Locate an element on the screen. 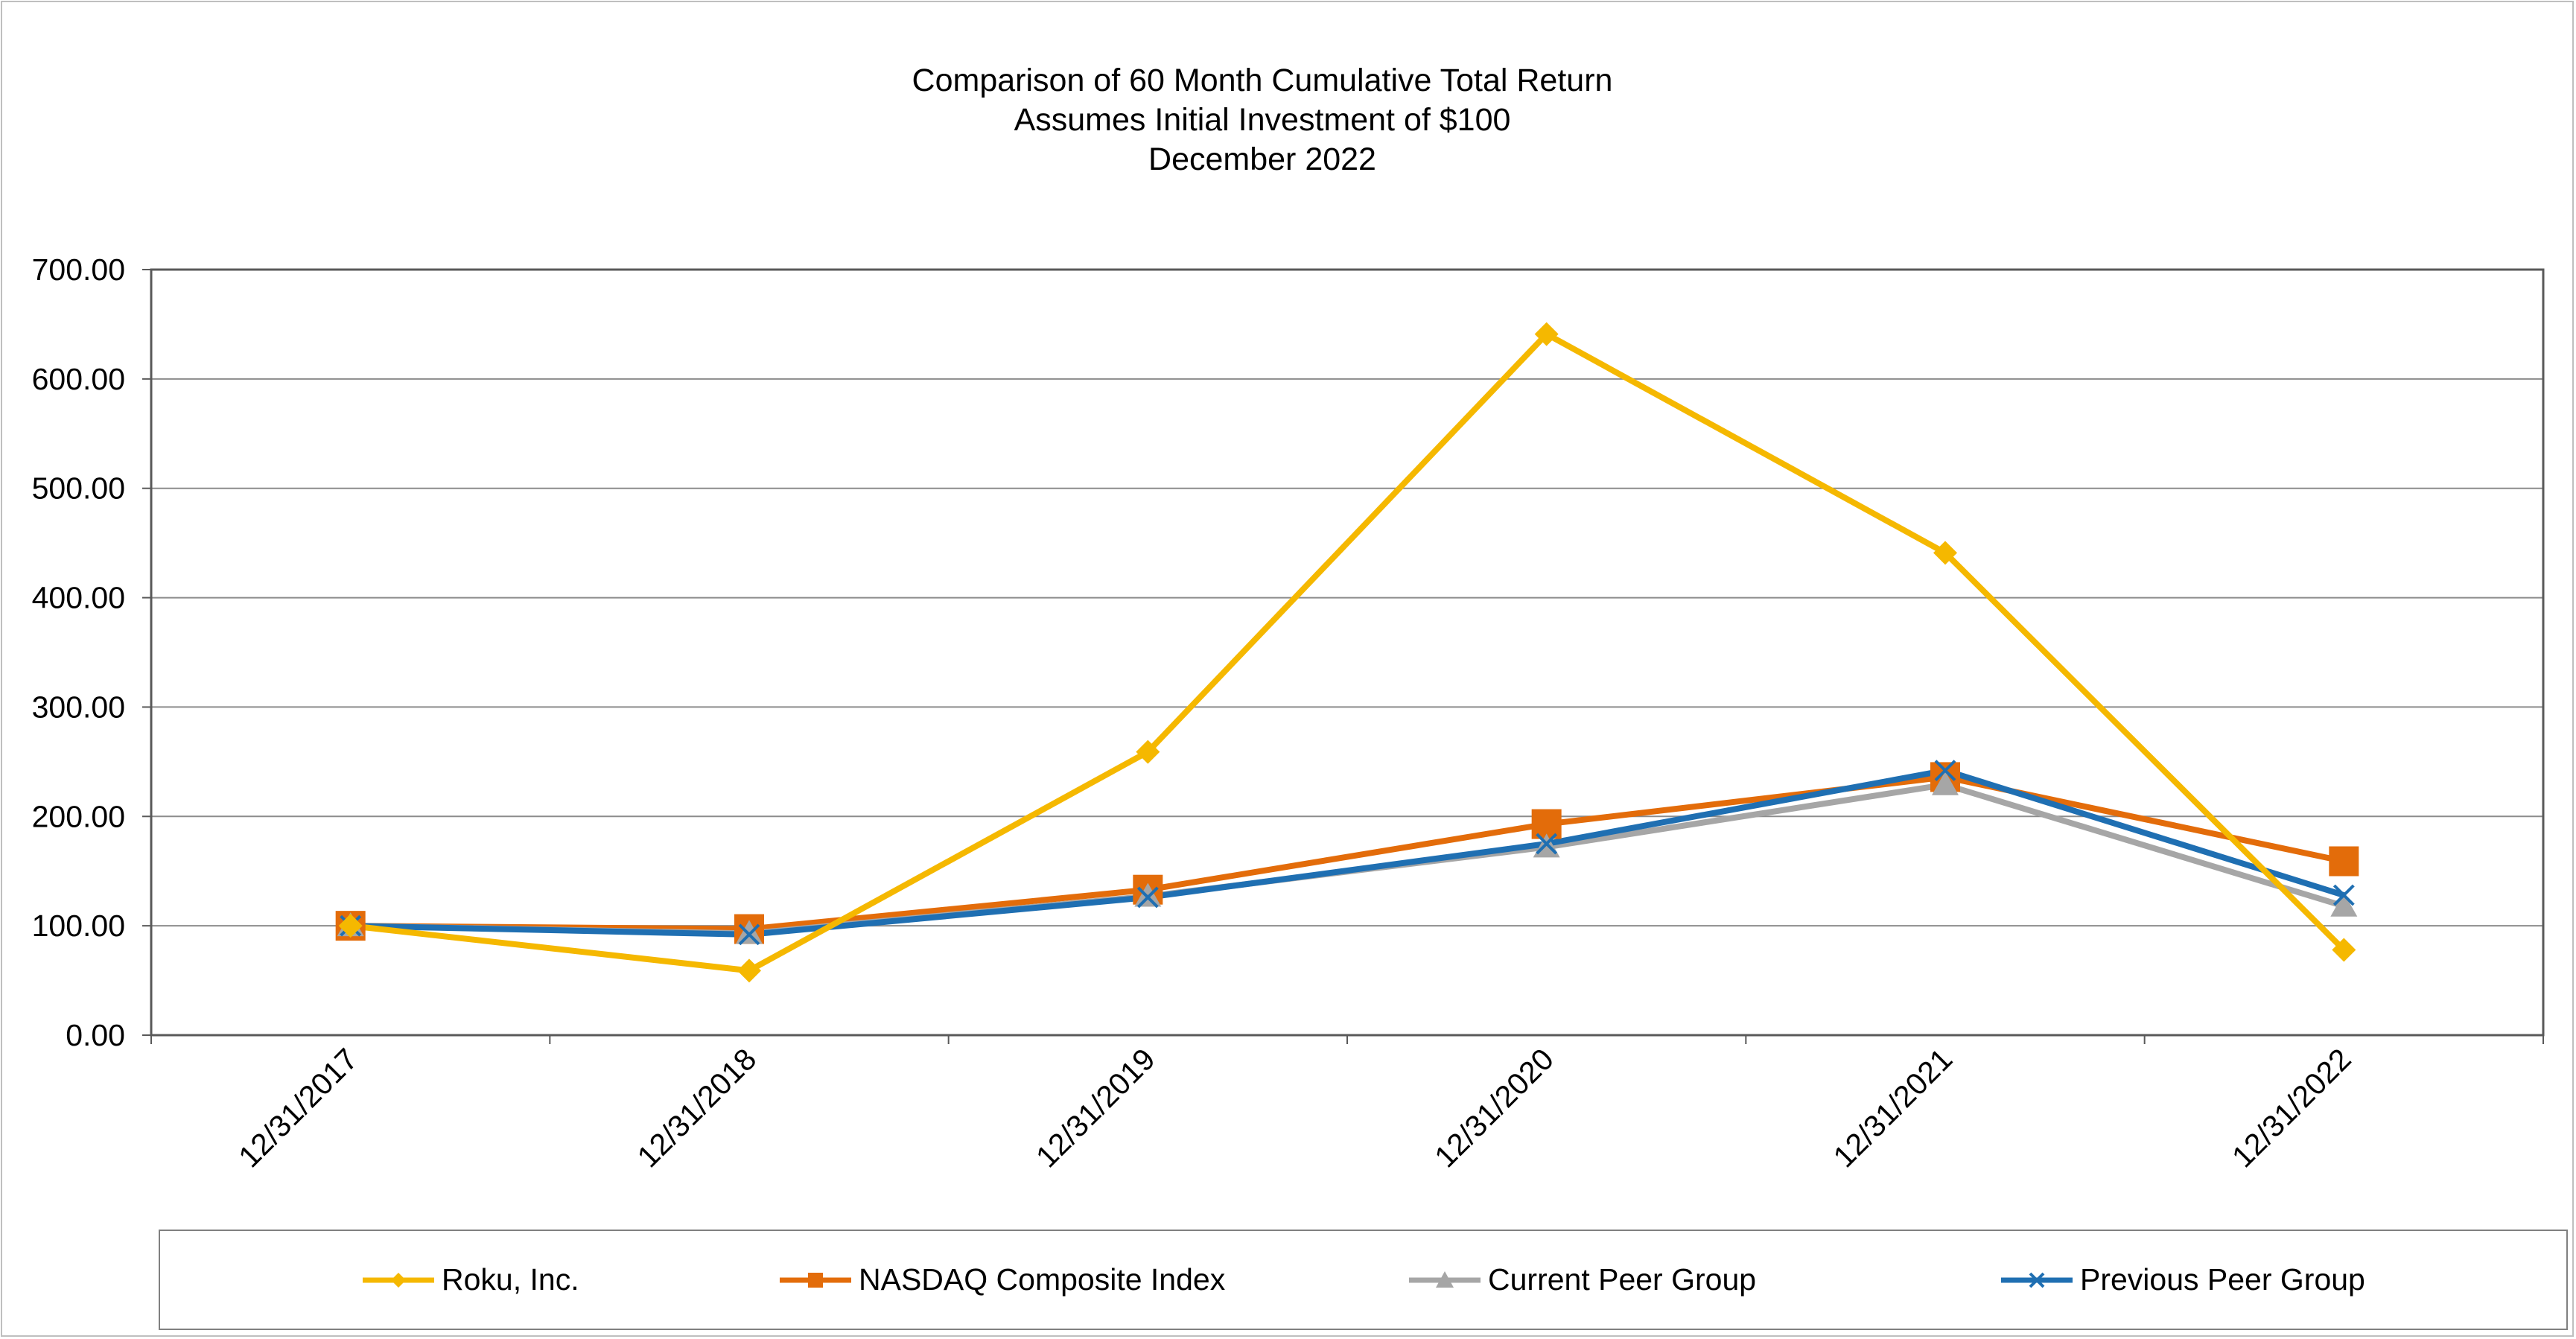  y-tick-label-0: 0.00 is located at coordinates (95, 1035).